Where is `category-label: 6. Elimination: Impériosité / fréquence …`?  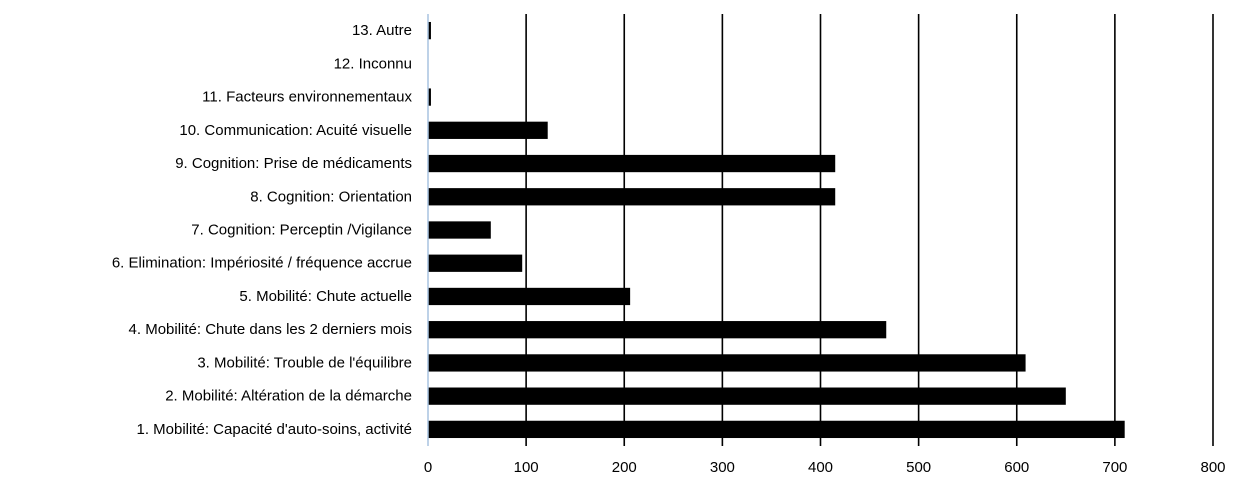 category-label: 6. Elimination: Impériosité / fréquence … is located at coordinates (262, 263).